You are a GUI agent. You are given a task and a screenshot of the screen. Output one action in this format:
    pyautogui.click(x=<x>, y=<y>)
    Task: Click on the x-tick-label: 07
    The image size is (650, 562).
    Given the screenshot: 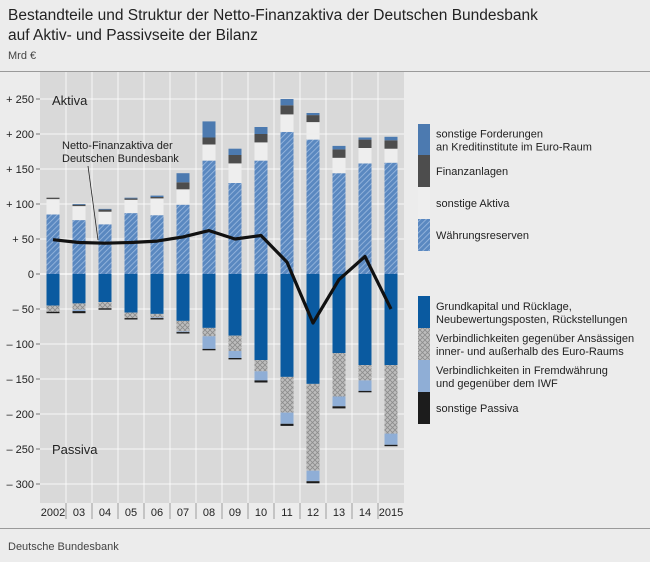 What is the action you would take?
    pyautogui.click(x=183, y=513)
    